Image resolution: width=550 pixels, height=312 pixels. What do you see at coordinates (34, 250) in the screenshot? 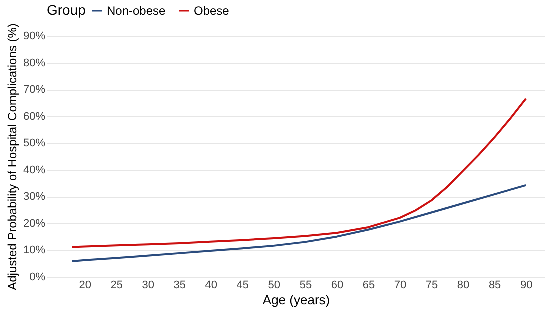
I see `y-tick-label: 10%` at bounding box center [34, 250].